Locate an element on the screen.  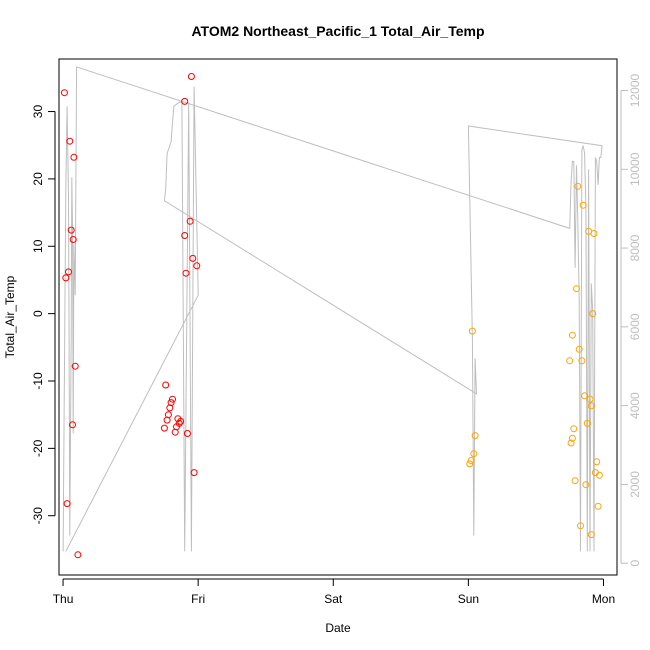
y-tick-label: 0 is located at coordinates (38, 313).